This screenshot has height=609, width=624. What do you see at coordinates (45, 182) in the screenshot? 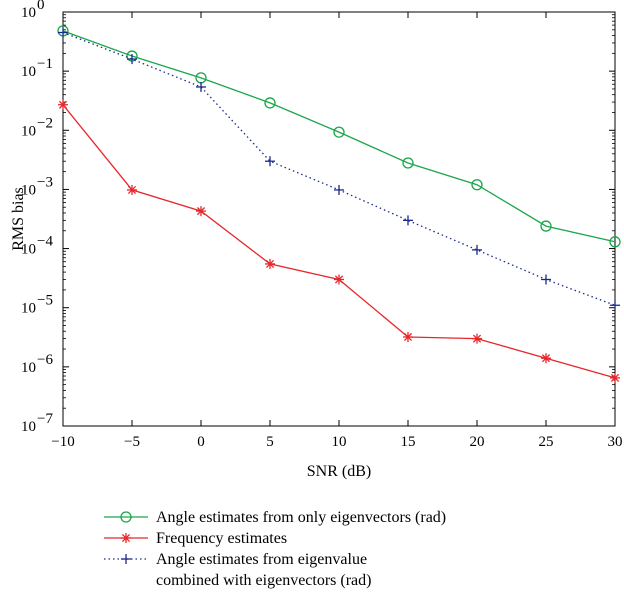
I see `y-tick-label-exponent: −3` at bounding box center [45, 182].